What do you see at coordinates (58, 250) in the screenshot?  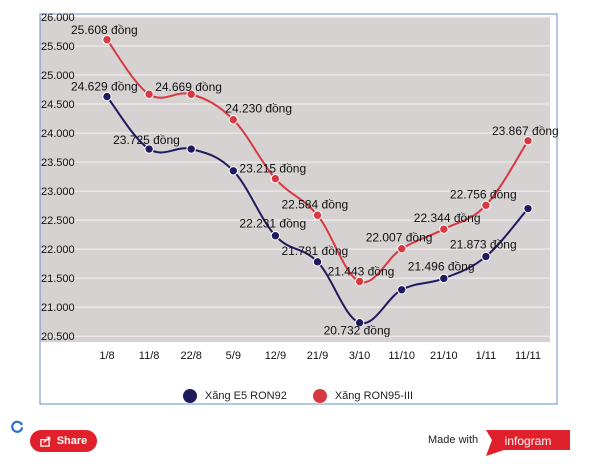 I see `y-tick-label: 22.000` at bounding box center [58, 250].